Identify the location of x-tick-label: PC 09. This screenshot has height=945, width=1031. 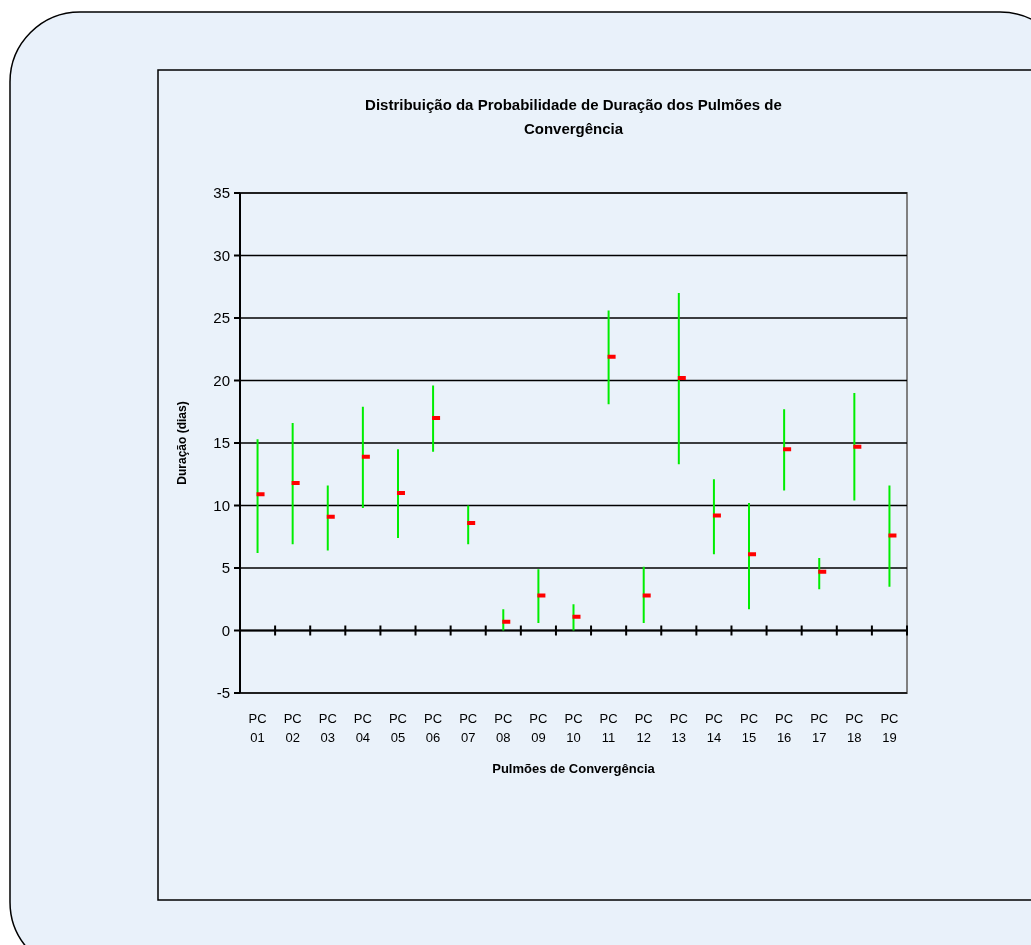
(538, 728).